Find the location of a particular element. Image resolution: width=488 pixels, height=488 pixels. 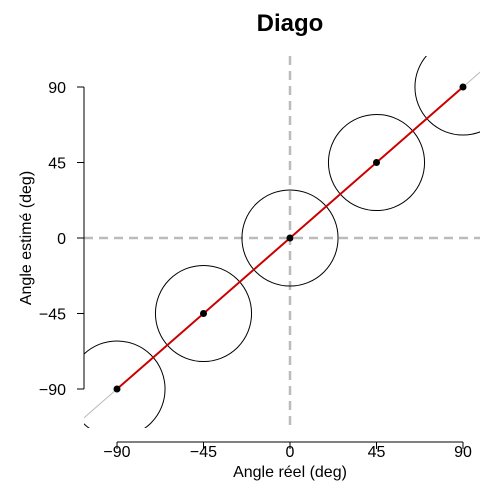

x-tick-label: −45 is located at coordinates (203, 452).